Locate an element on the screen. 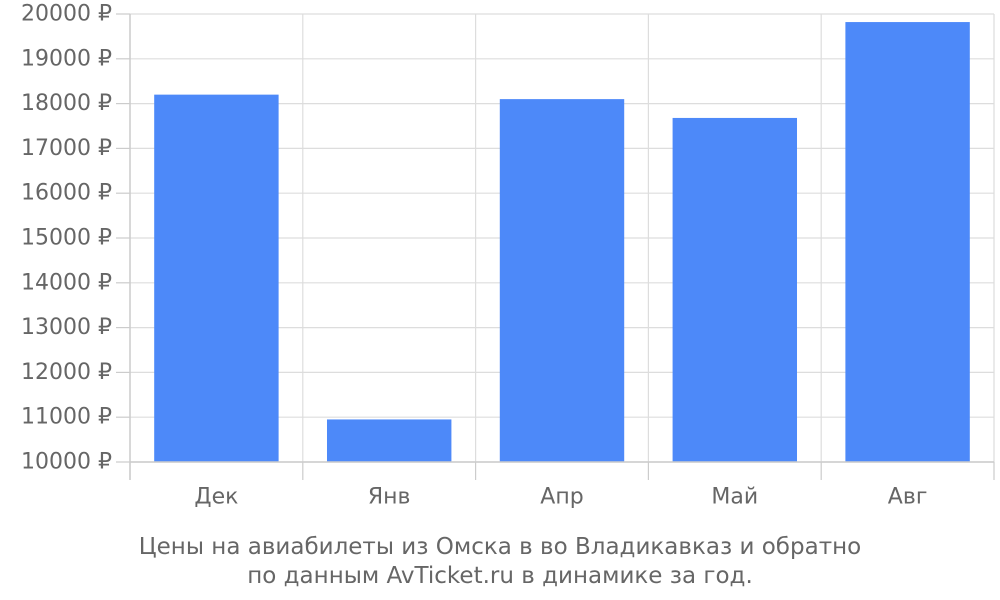 The image size is (1000, 600). y-tick-label: 16000 ₽ is located at coordinates (66, 193).